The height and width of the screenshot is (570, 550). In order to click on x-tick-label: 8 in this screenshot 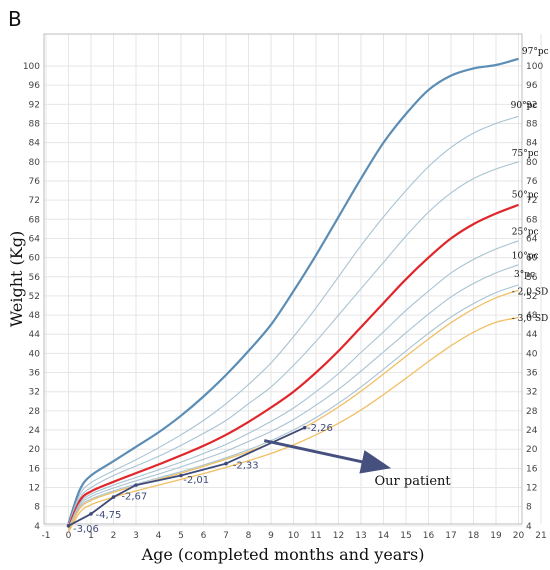, I will do `click(249, 536)`.